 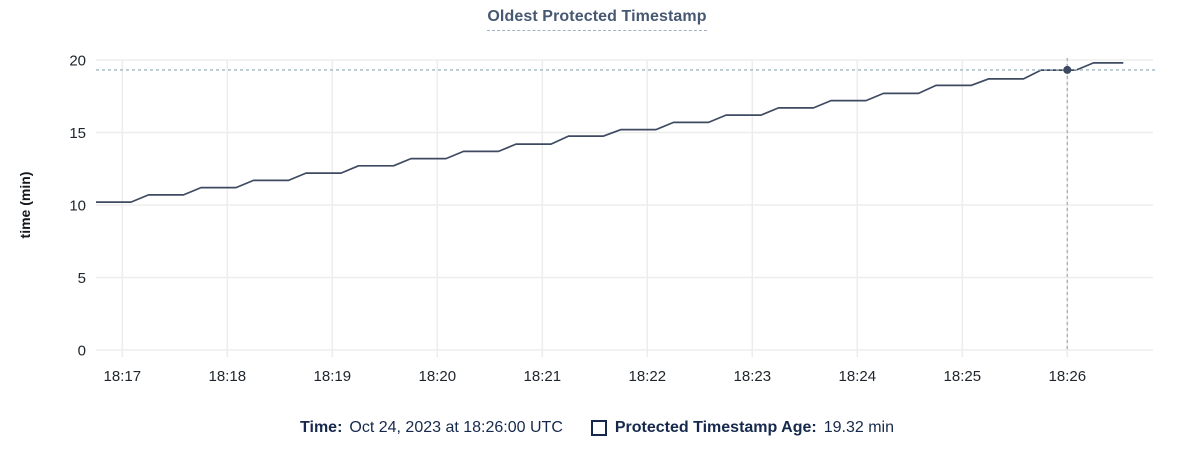 I want to click on hover-time-label: Time:, so click(x=321, y=427).